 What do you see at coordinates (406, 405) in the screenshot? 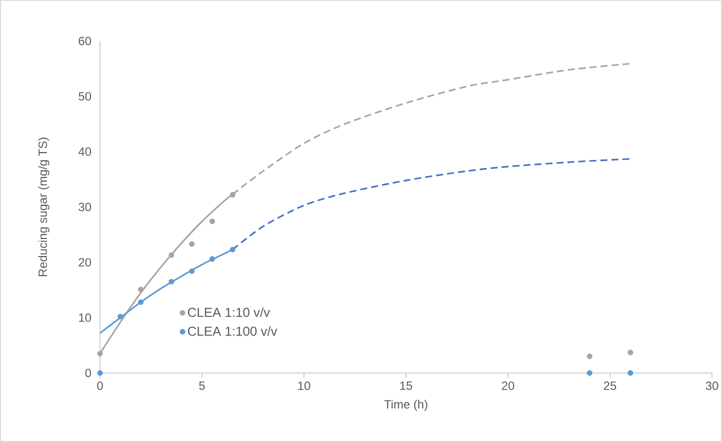
I see `x-axis-title: Time (h)` at bounding box center [406, 405].